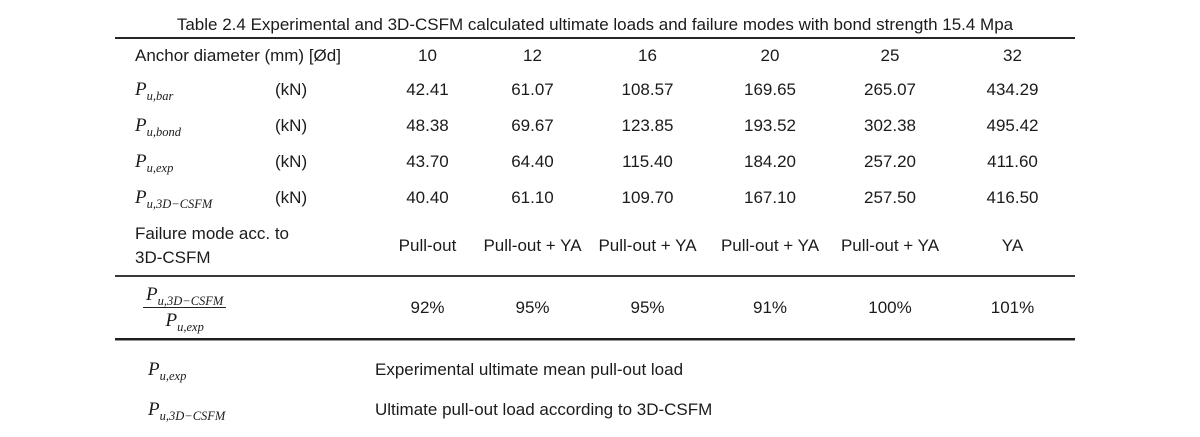 The image size is (1200, 437). What do you see at coordinates (890, 55) in the screenshot?
I see `header-col-25: 25` at bounding box center [890, 55].